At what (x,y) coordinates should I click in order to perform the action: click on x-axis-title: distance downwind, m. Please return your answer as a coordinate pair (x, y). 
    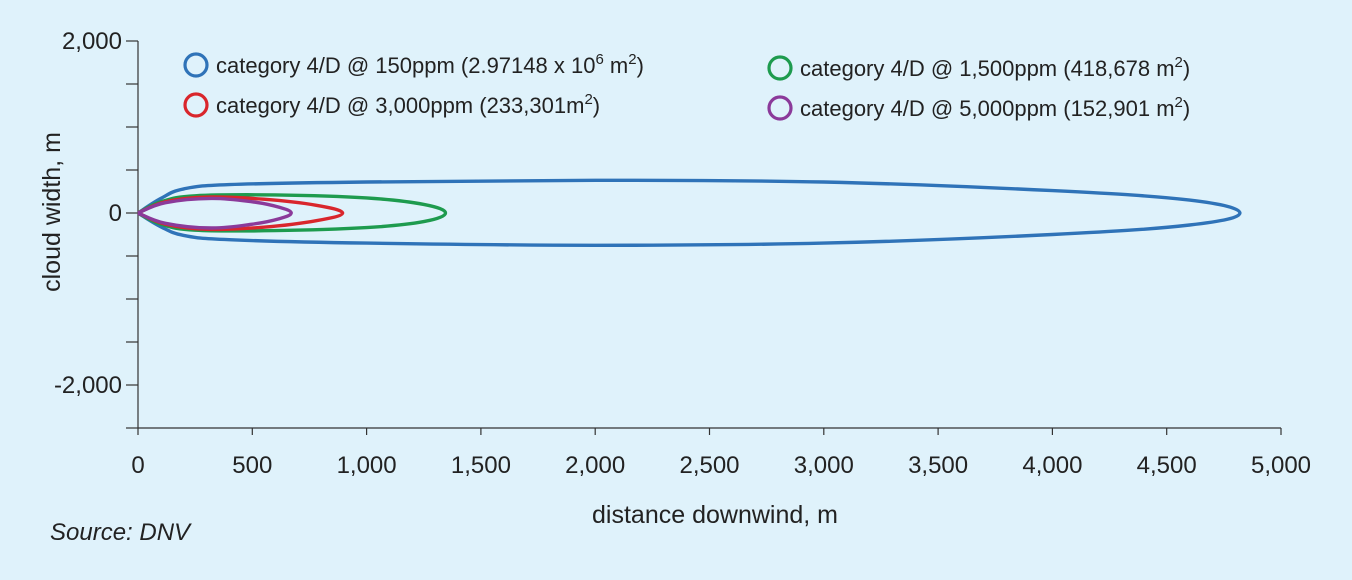
    Looking at the image, I should click on (715, 515).